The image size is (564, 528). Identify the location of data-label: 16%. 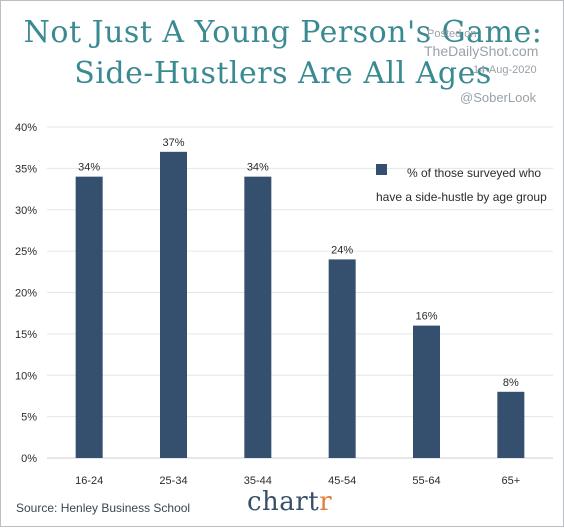
(426, 317).